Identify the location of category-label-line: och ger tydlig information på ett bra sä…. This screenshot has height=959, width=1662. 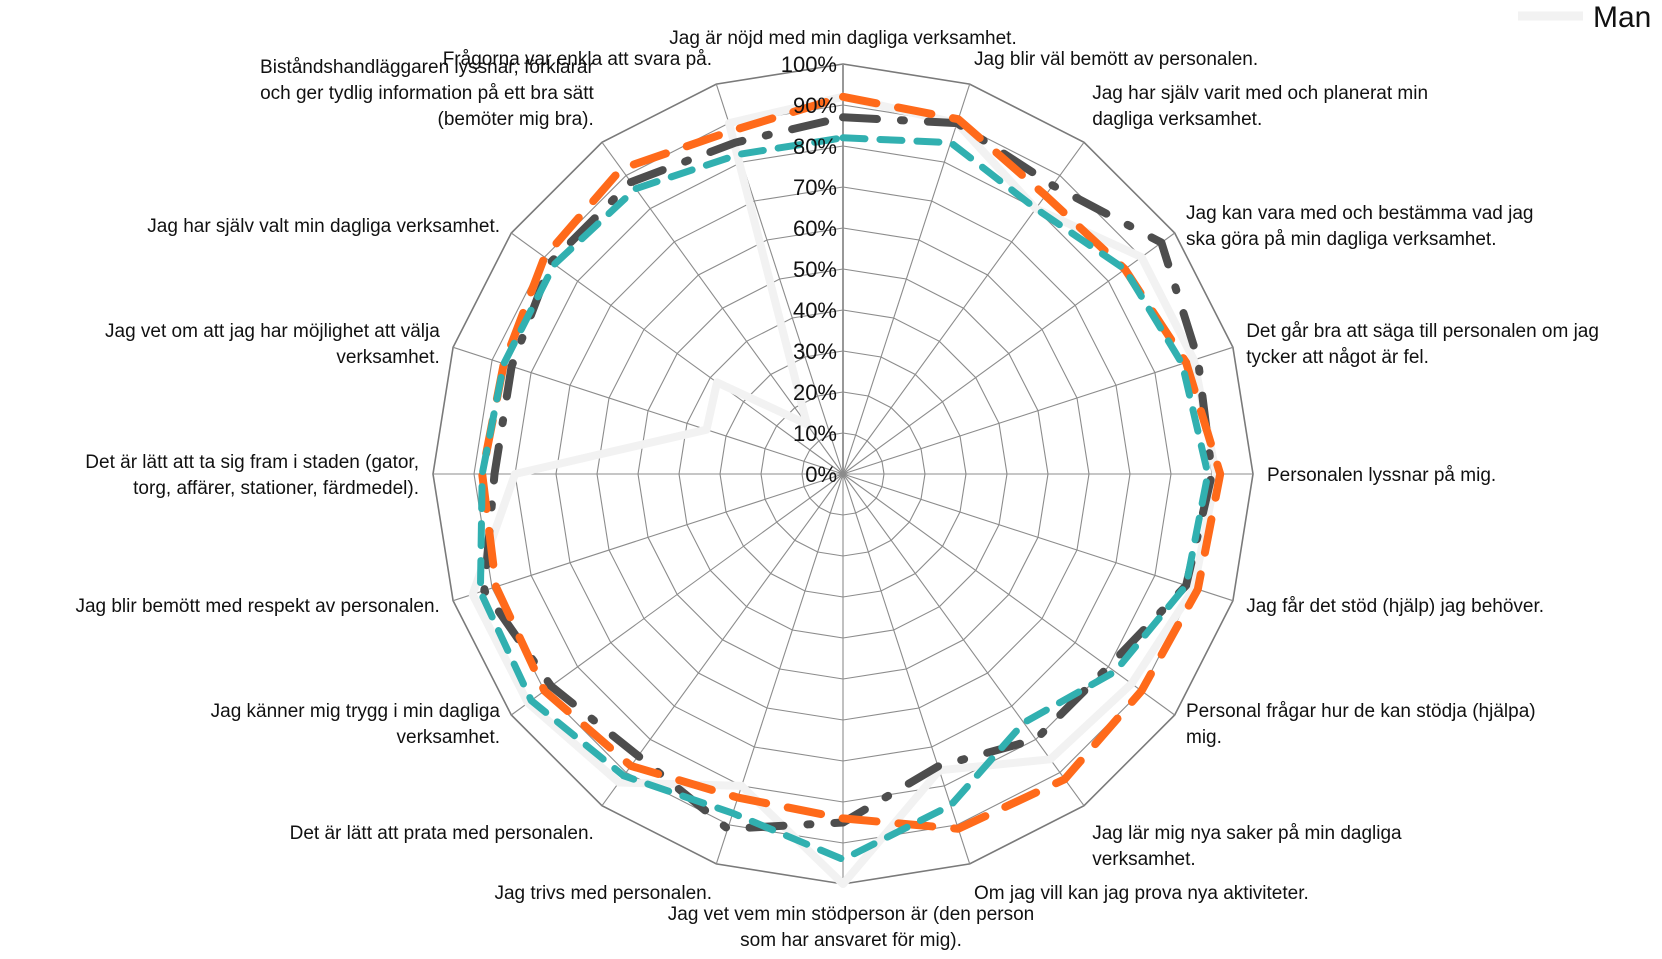
(427, 93).